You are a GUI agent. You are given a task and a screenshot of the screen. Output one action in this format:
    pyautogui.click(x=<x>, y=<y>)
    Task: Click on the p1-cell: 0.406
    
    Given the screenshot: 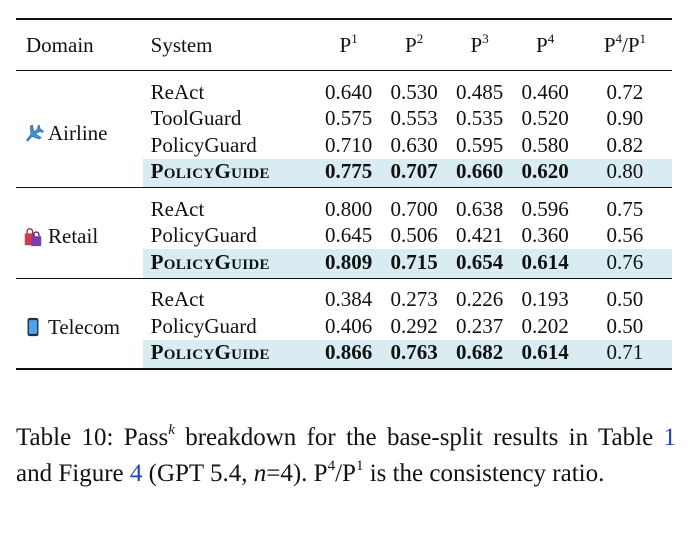 What is the action you would take?
    pyautogui.click(x=348, y=325)
    